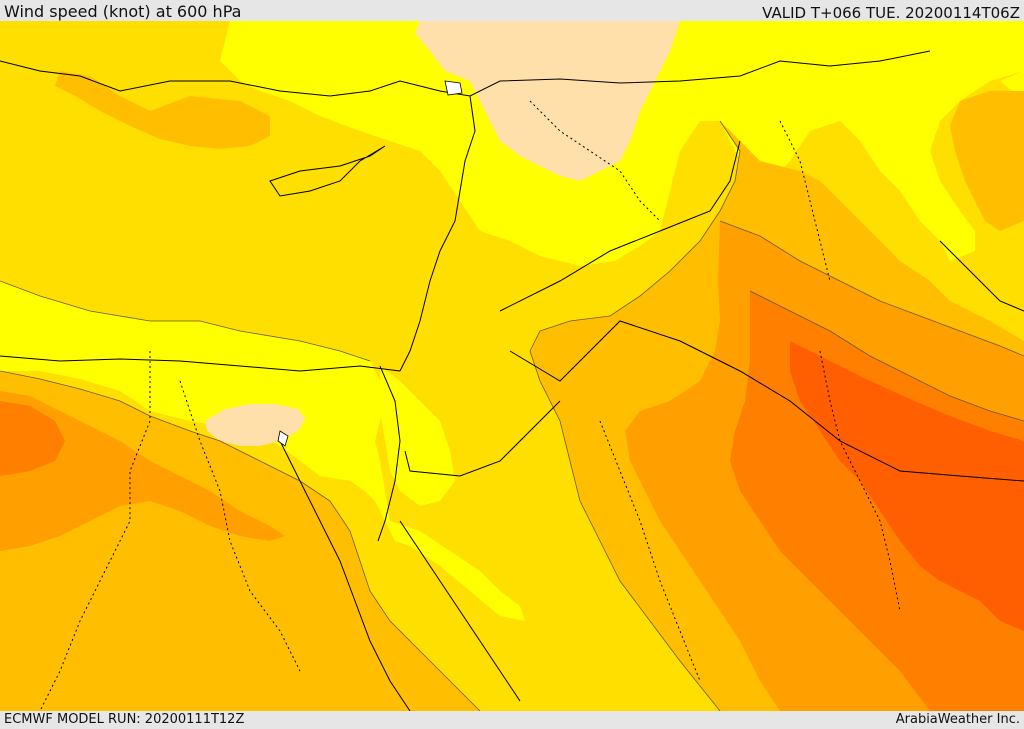  I want to click on border-saudi, so click(766, 401).